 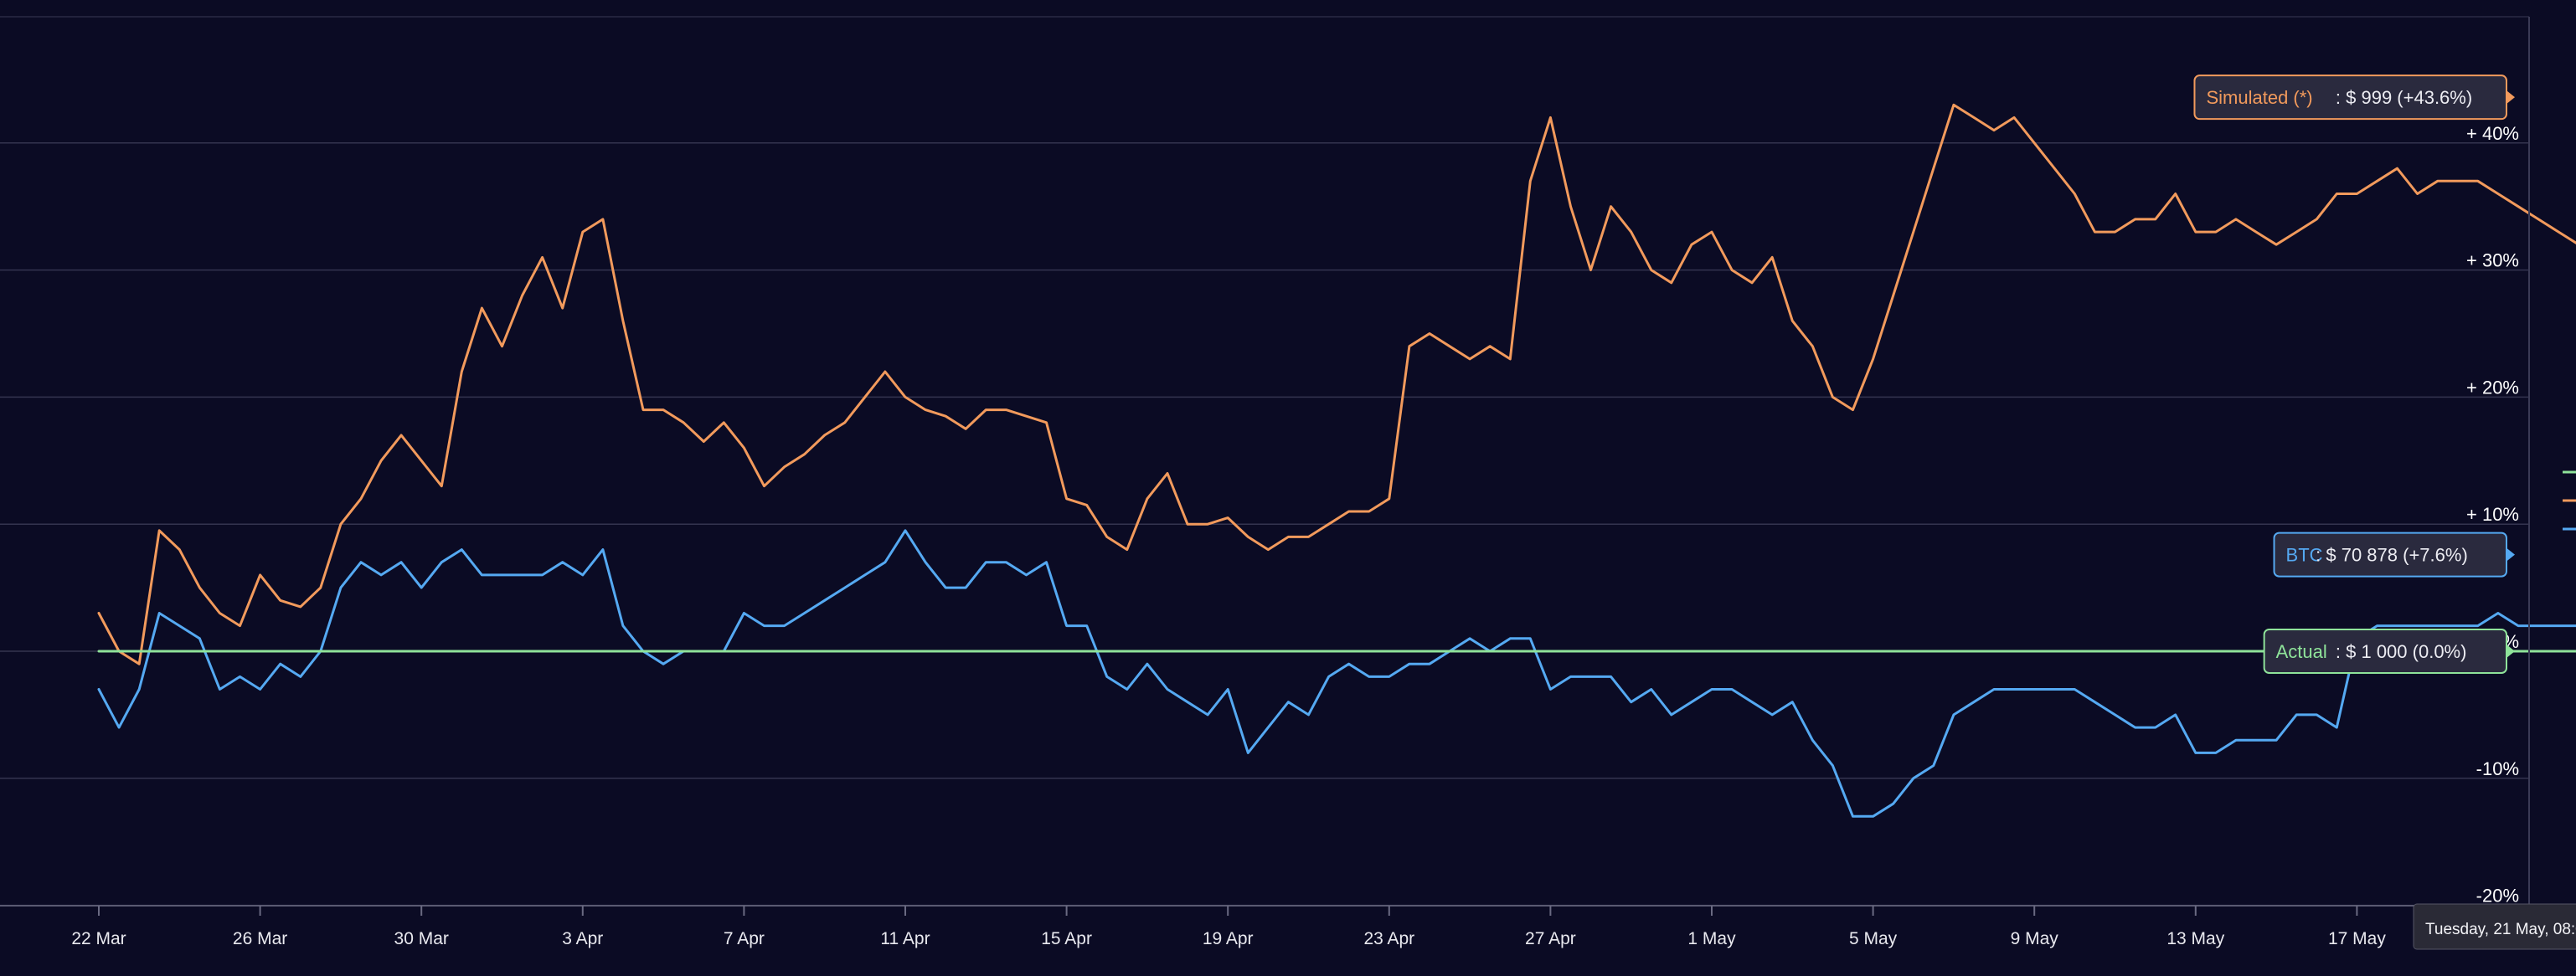 What do you see at coordinates (2492, 388) in the screenshot?
I see `y-tick-label: + 20%` at bounding box center [2492, 388].